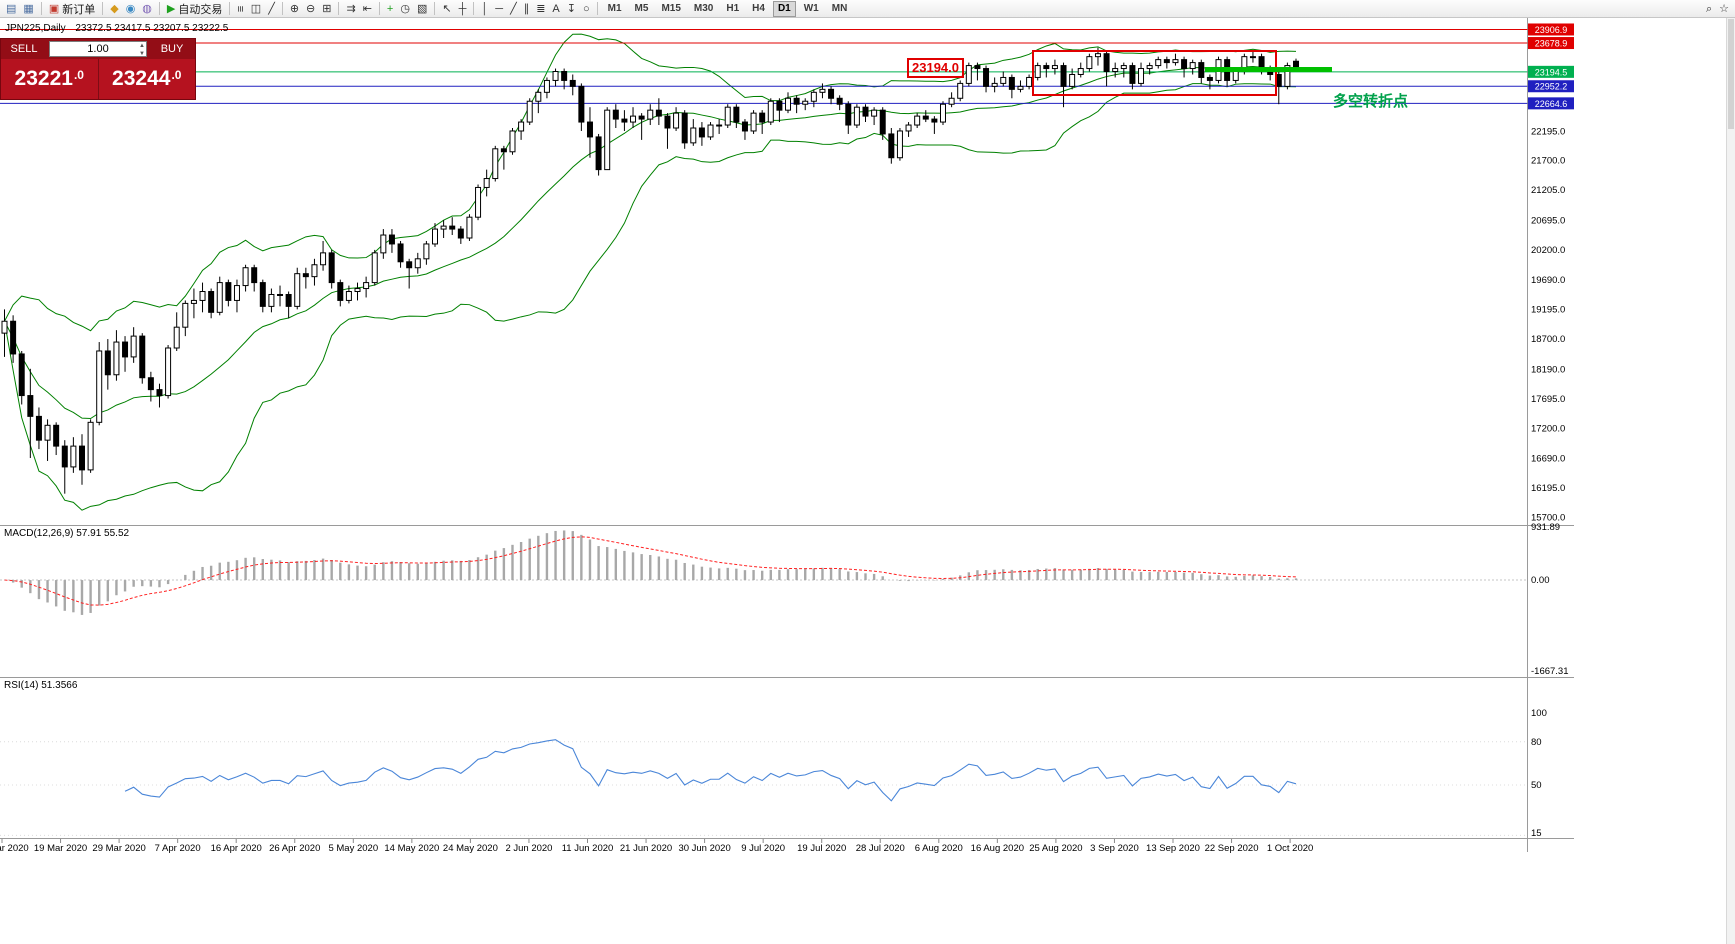 The image size is (1735, 944). I want to click on buy-button: BUY, so click(172, 49).